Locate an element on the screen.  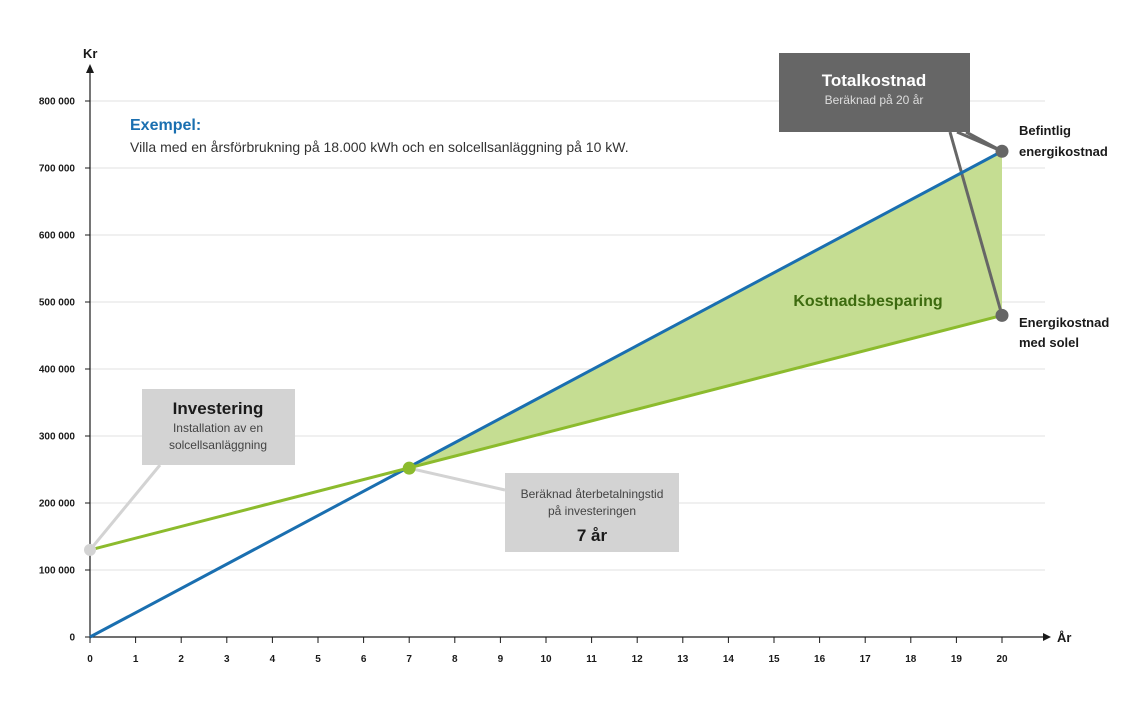
investment-line2: solcellsanläggning is located at coordinates (218, 445).